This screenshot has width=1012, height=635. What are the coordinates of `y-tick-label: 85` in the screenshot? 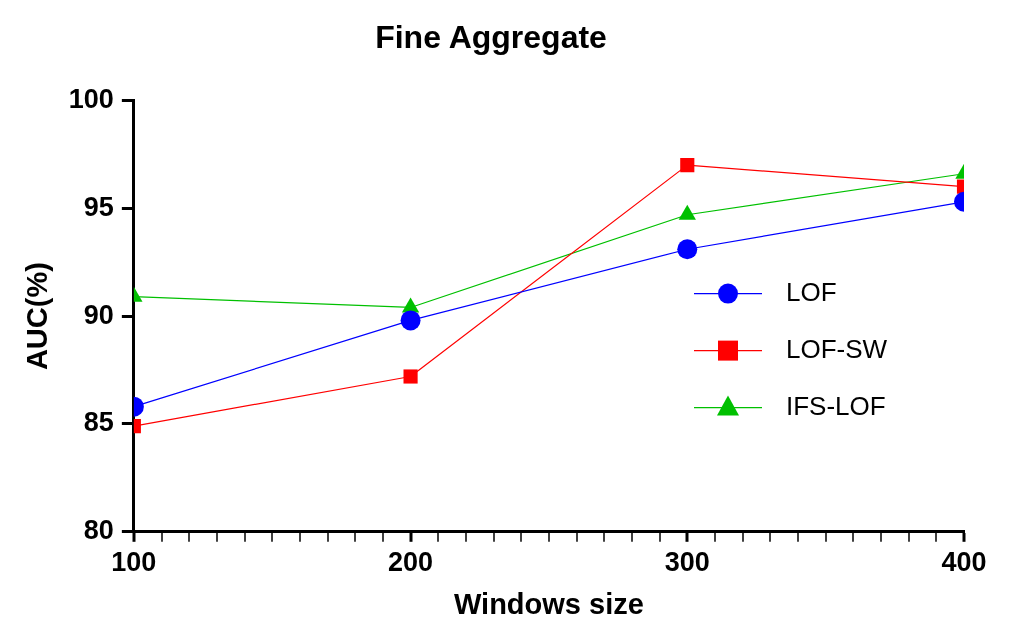 It's located at (98, 422).